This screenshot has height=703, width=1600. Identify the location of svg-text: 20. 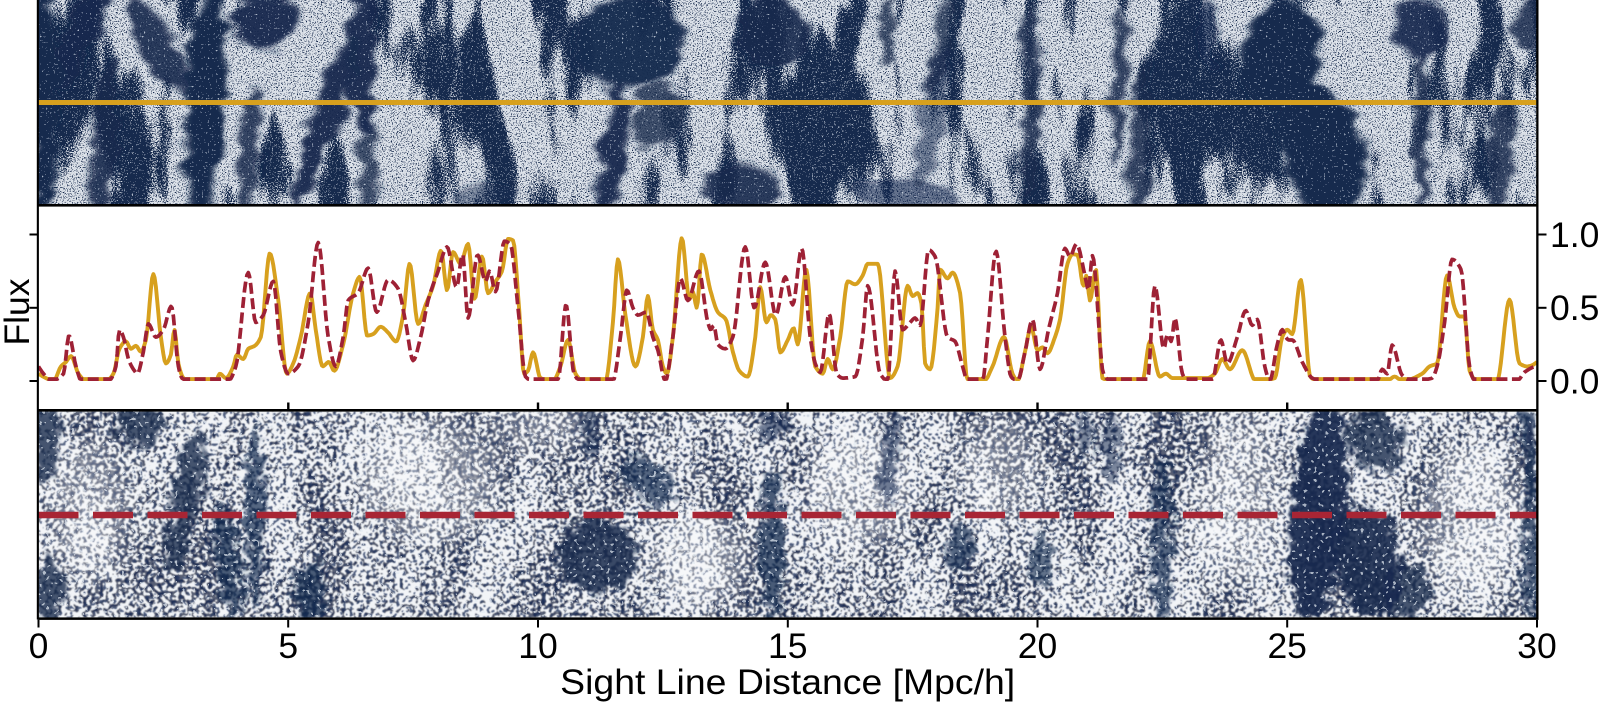
(1038, 646).